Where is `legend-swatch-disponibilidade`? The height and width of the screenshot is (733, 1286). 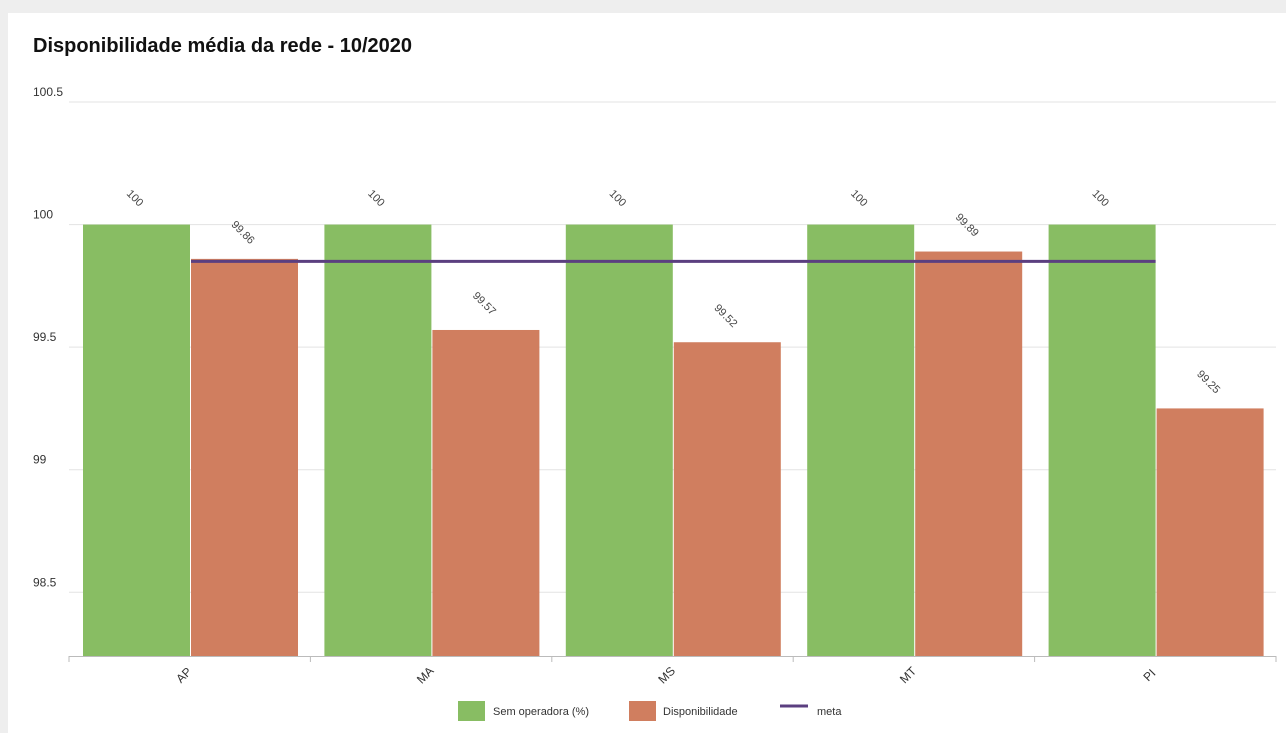 legend-swatch-disponibilidade is located at coordinates (642, 711).